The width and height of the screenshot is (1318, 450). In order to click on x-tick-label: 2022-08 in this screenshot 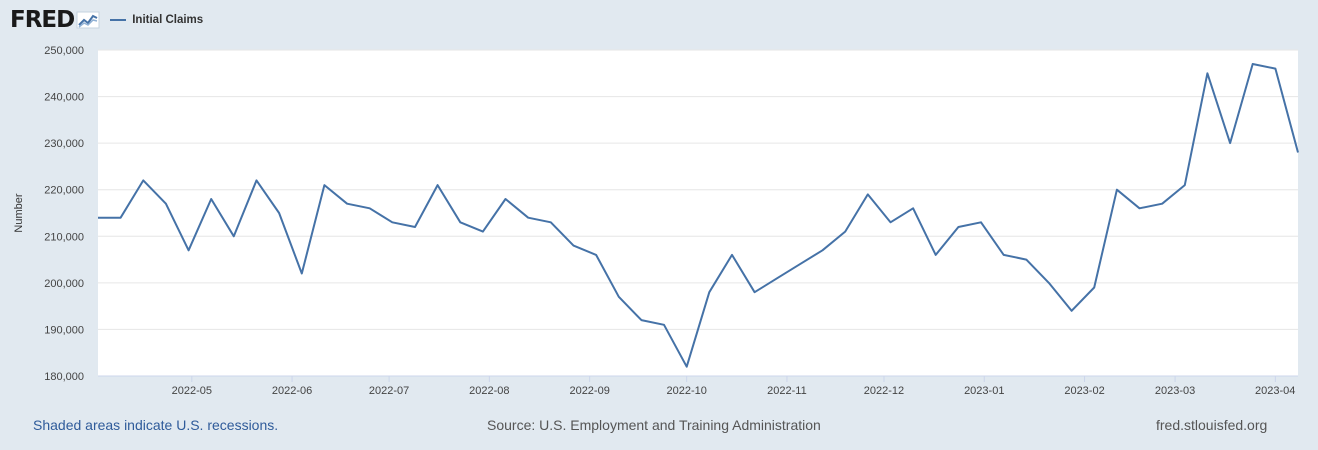, I will do `click(489, 391)`.